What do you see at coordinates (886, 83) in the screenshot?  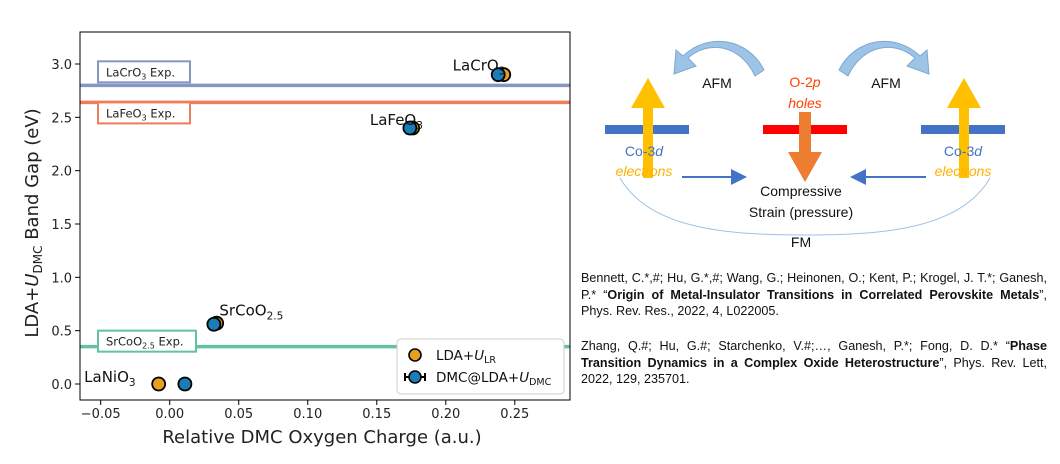 I see `afm-right-label: AFM` at bounding box center [886, 83].